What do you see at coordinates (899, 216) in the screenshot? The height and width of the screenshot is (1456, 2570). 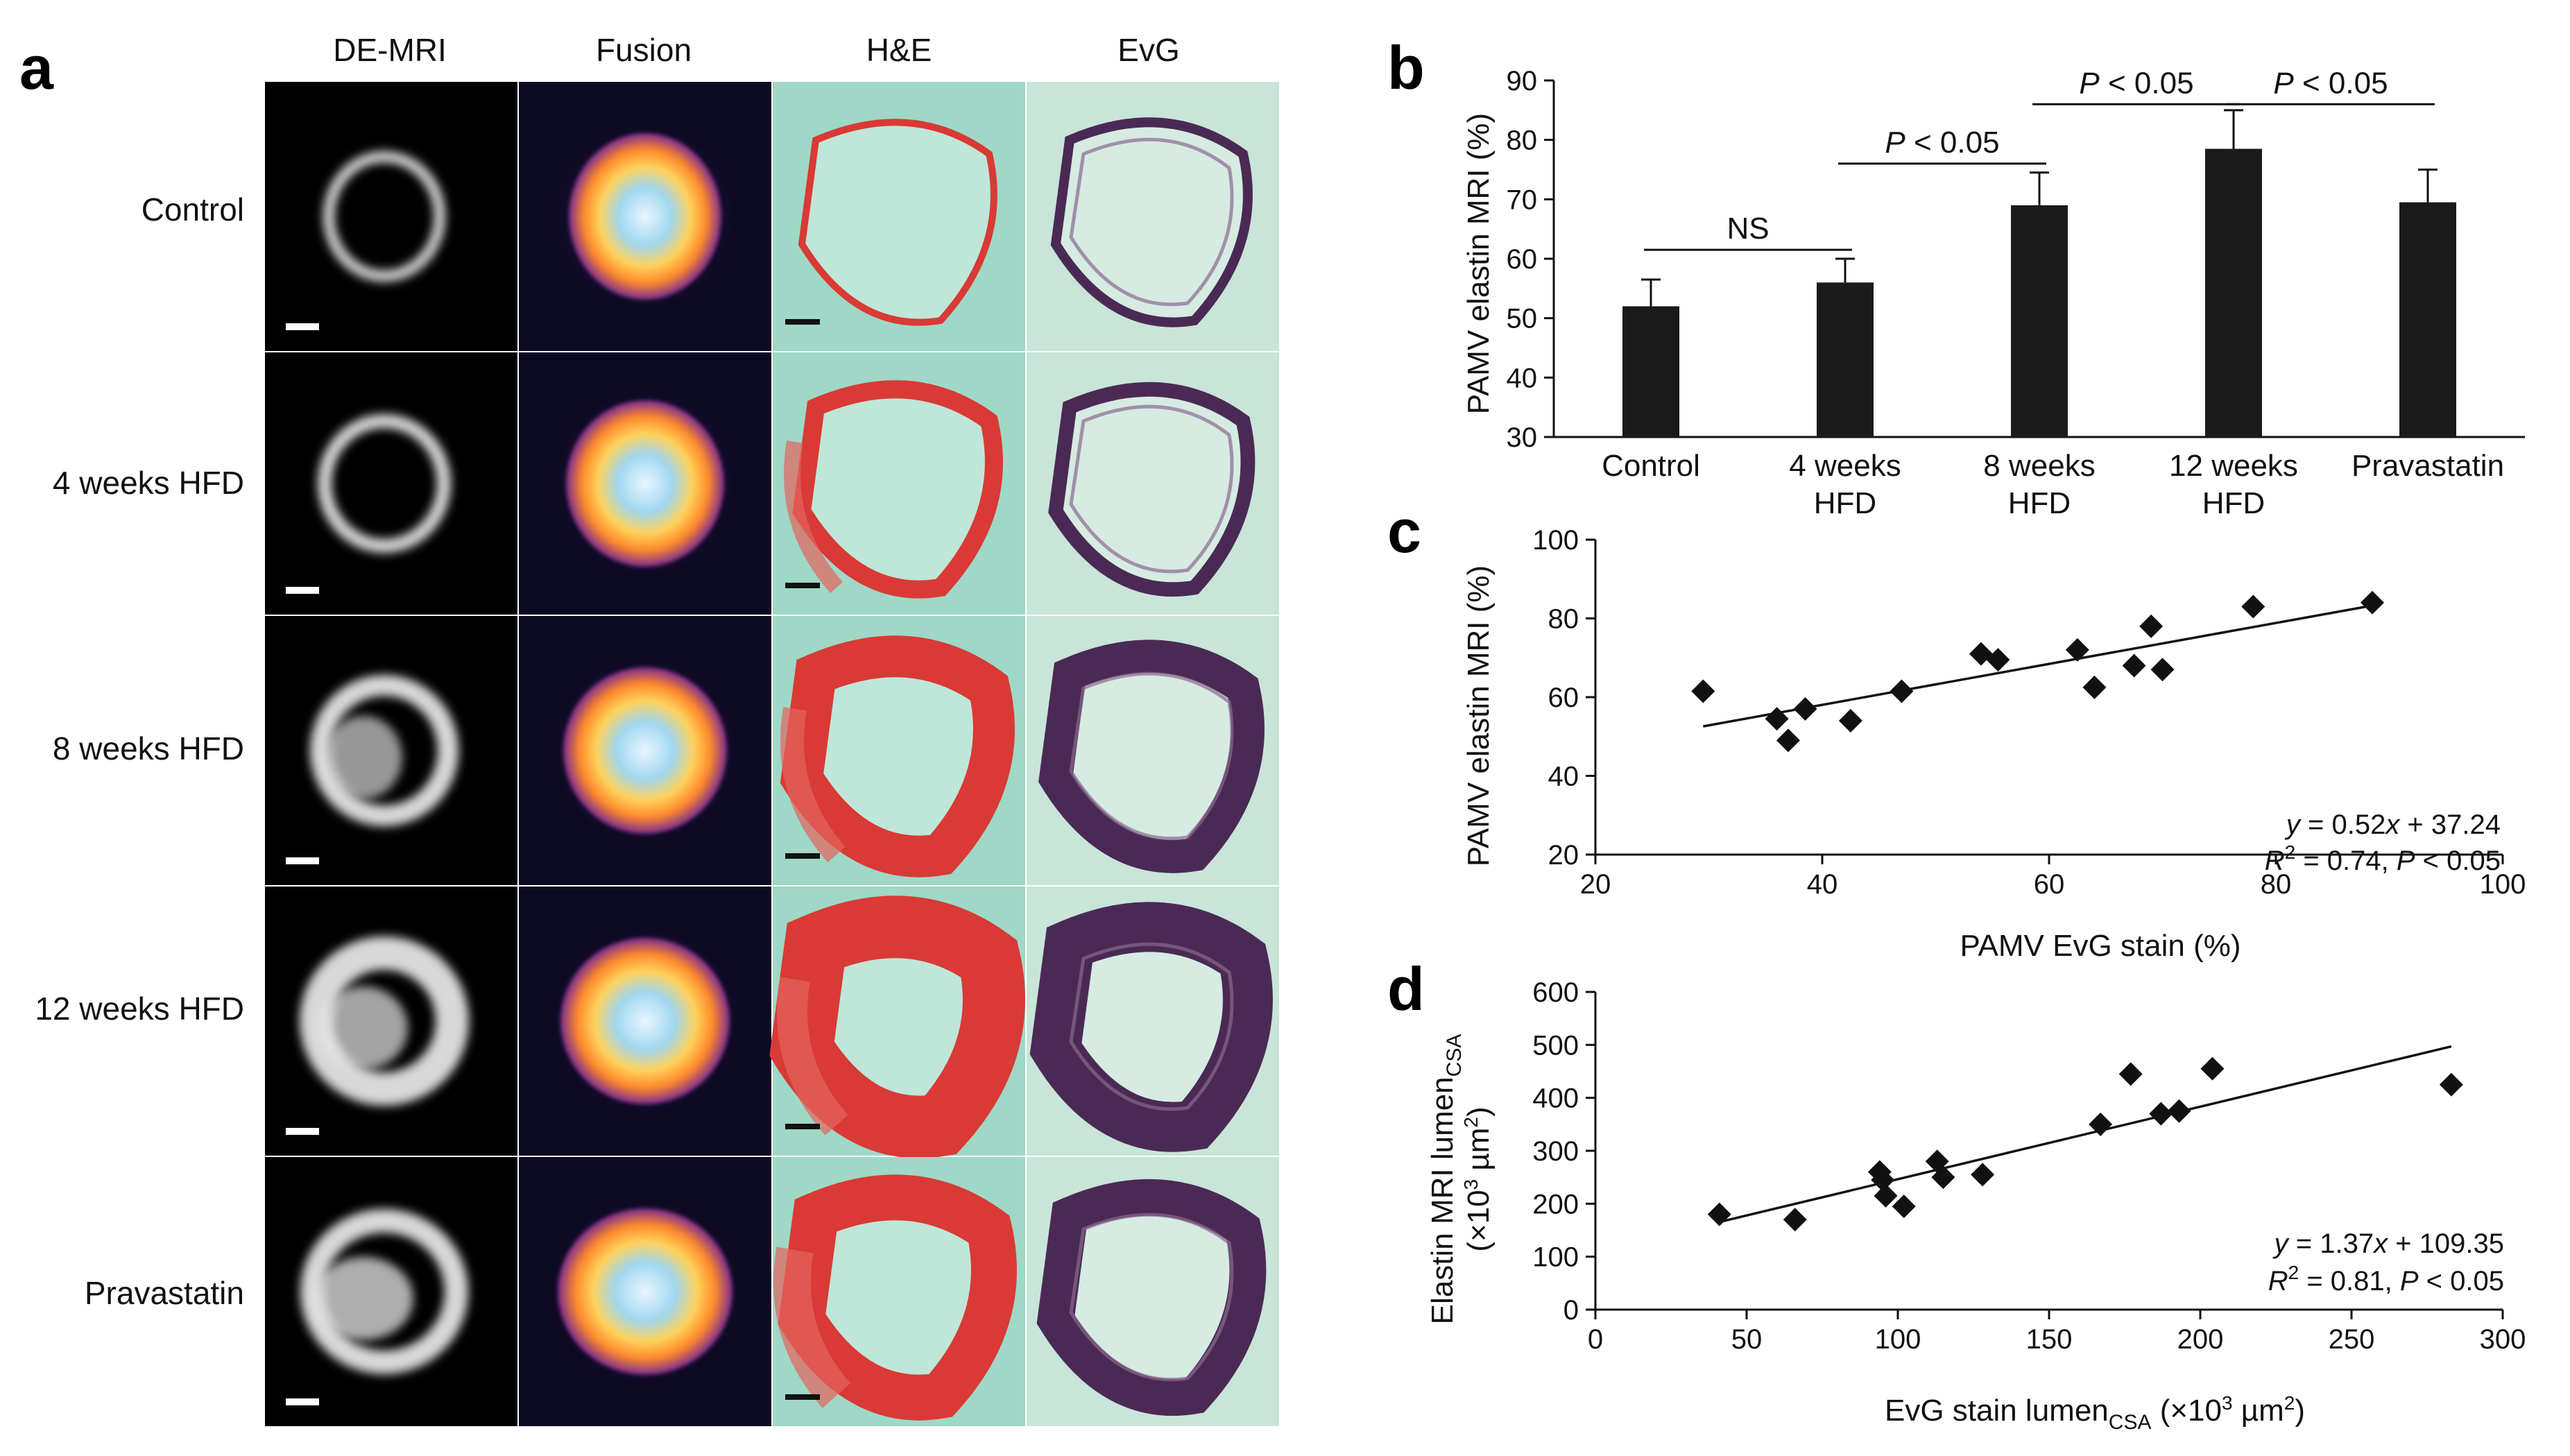 I see `image-tile-control-he` at bounding box center [899, 216].